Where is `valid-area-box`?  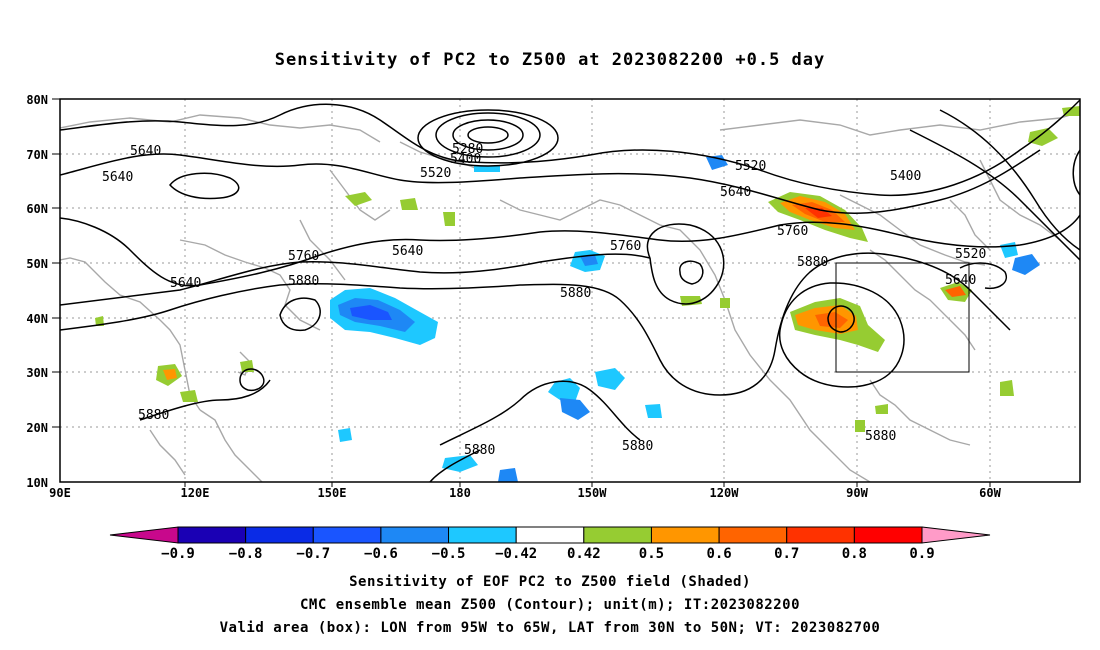 valid-area-box is located at coordinates (902, 317).